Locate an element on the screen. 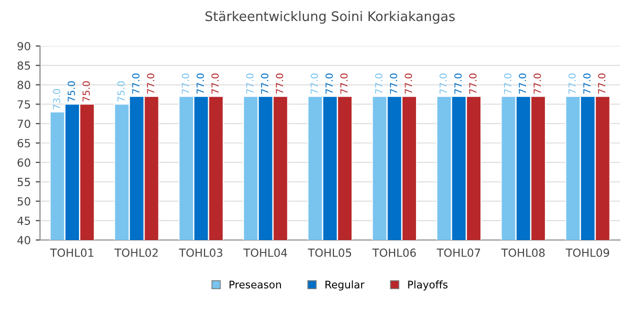 Image resolution: width=640 pixels, height=320 pixels. x-tick-label: TOHL08 is located at coordinates (523, 252).